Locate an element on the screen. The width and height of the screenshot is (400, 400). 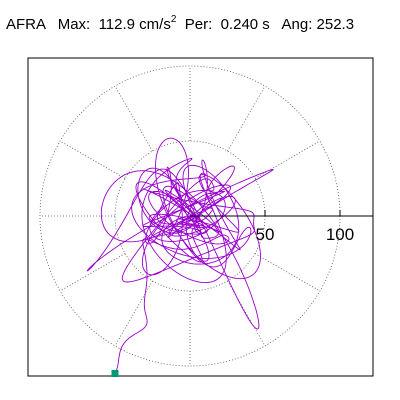
station-name: AFRA is located at coordinates (26, 24).